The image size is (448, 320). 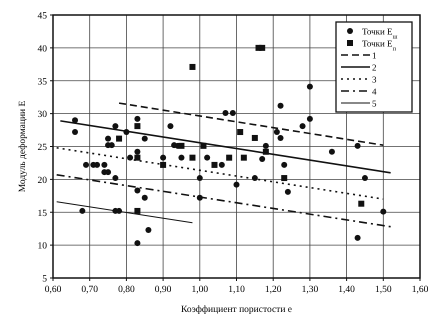 What do you see at coordinates (380, 33) in the screenshot?
I see `legend-label: Точки E$_{ш}$` at bounding box center [380, 33].